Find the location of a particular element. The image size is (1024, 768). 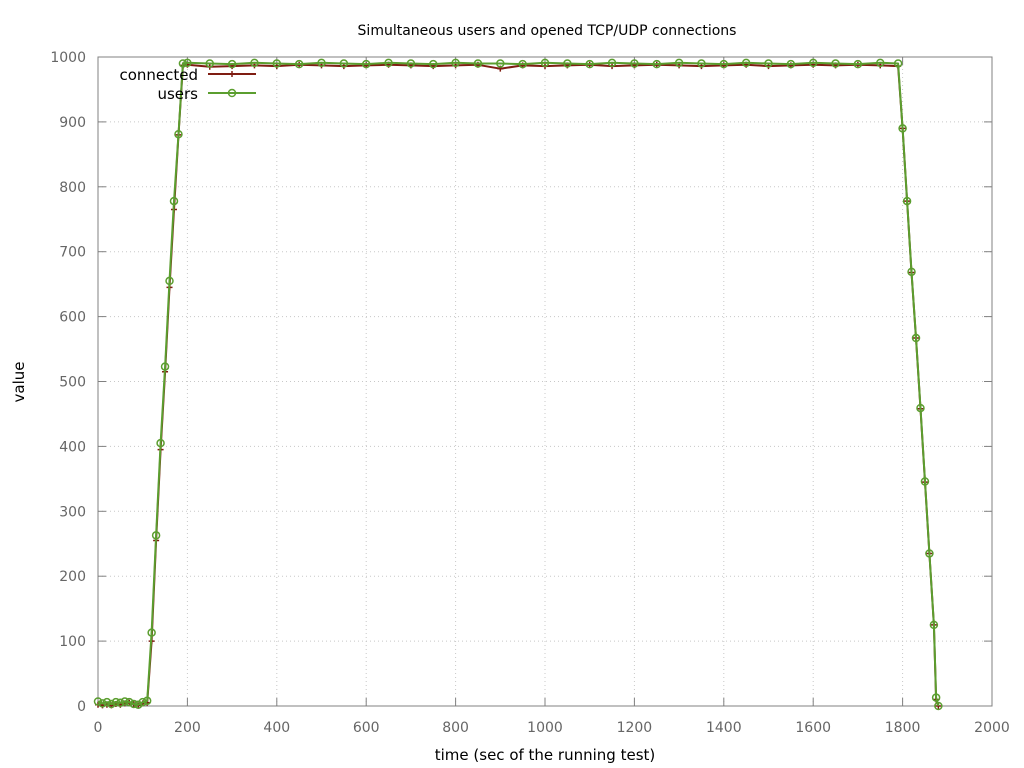

y-tick-label: 400 is located at coordinates (72, 447).